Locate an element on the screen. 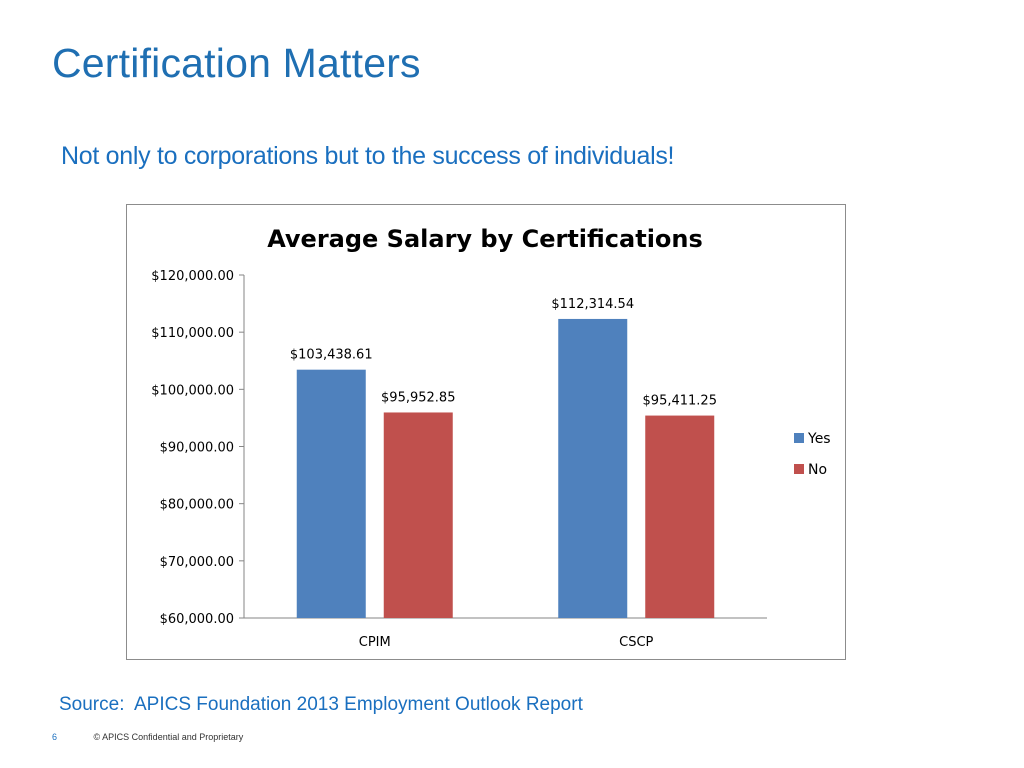  data-label: $112,314.54 is located at coordinates (592, 304).